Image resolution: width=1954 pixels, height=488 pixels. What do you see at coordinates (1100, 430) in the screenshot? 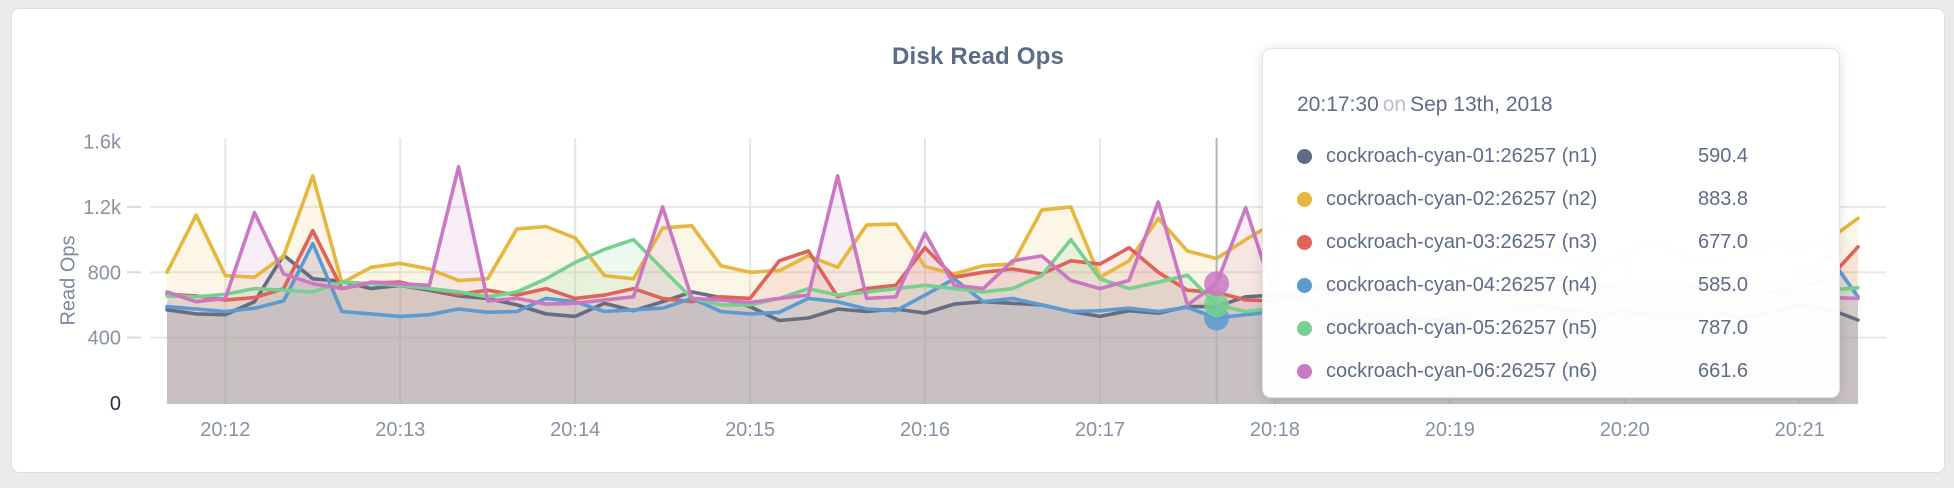
I see `x-tick-label: 20:17` at bounding box center [1100, 430].